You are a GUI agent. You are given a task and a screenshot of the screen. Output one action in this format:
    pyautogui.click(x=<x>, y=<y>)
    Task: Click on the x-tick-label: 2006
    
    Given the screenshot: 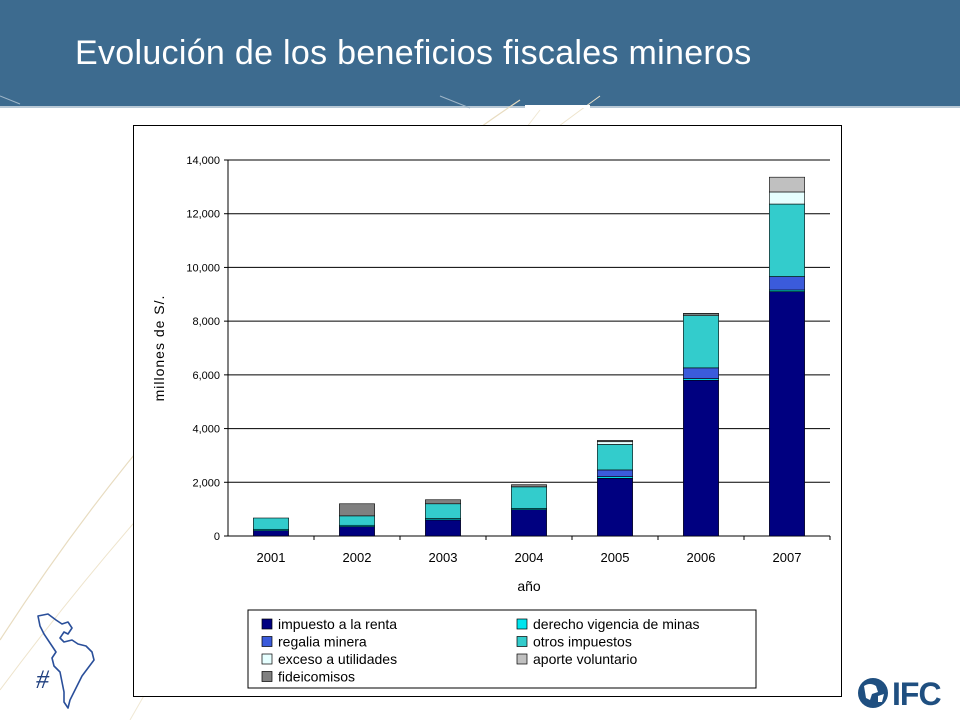 What is the action you would take?
    pyautogui.click(x=701, y=557)
    